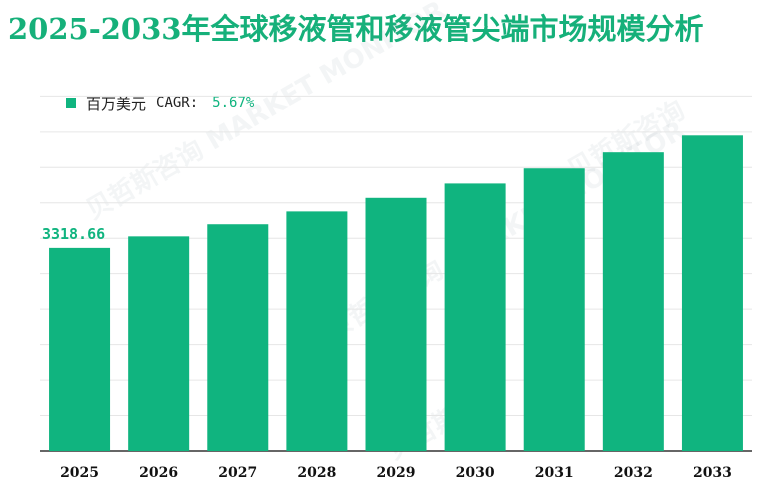 This screenshot has height=487, width=762. What do you see at coordinates (79, 473) in the screenshot?
I see `x-tick-label: 2025` at bounding box center [79, 473].